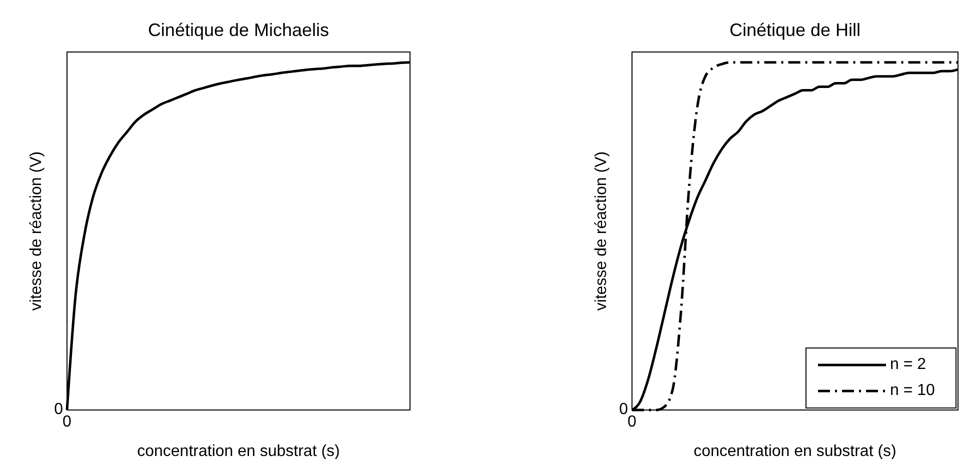 This screenshot has width=966, height=459. I want to click on legend-label: n = 2, so click(908, 365).